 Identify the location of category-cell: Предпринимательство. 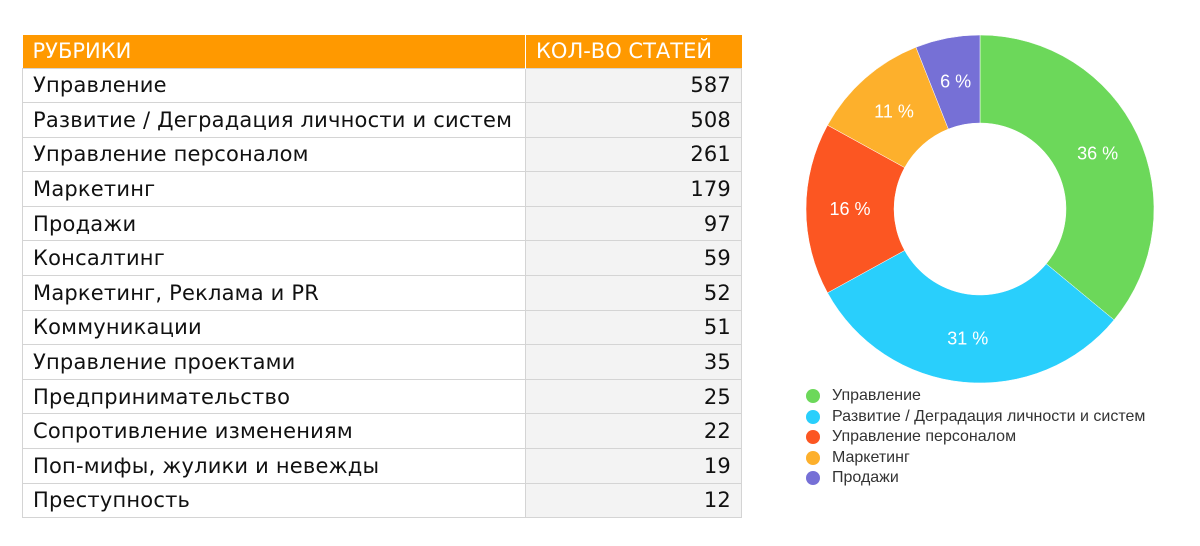
(274, 396).